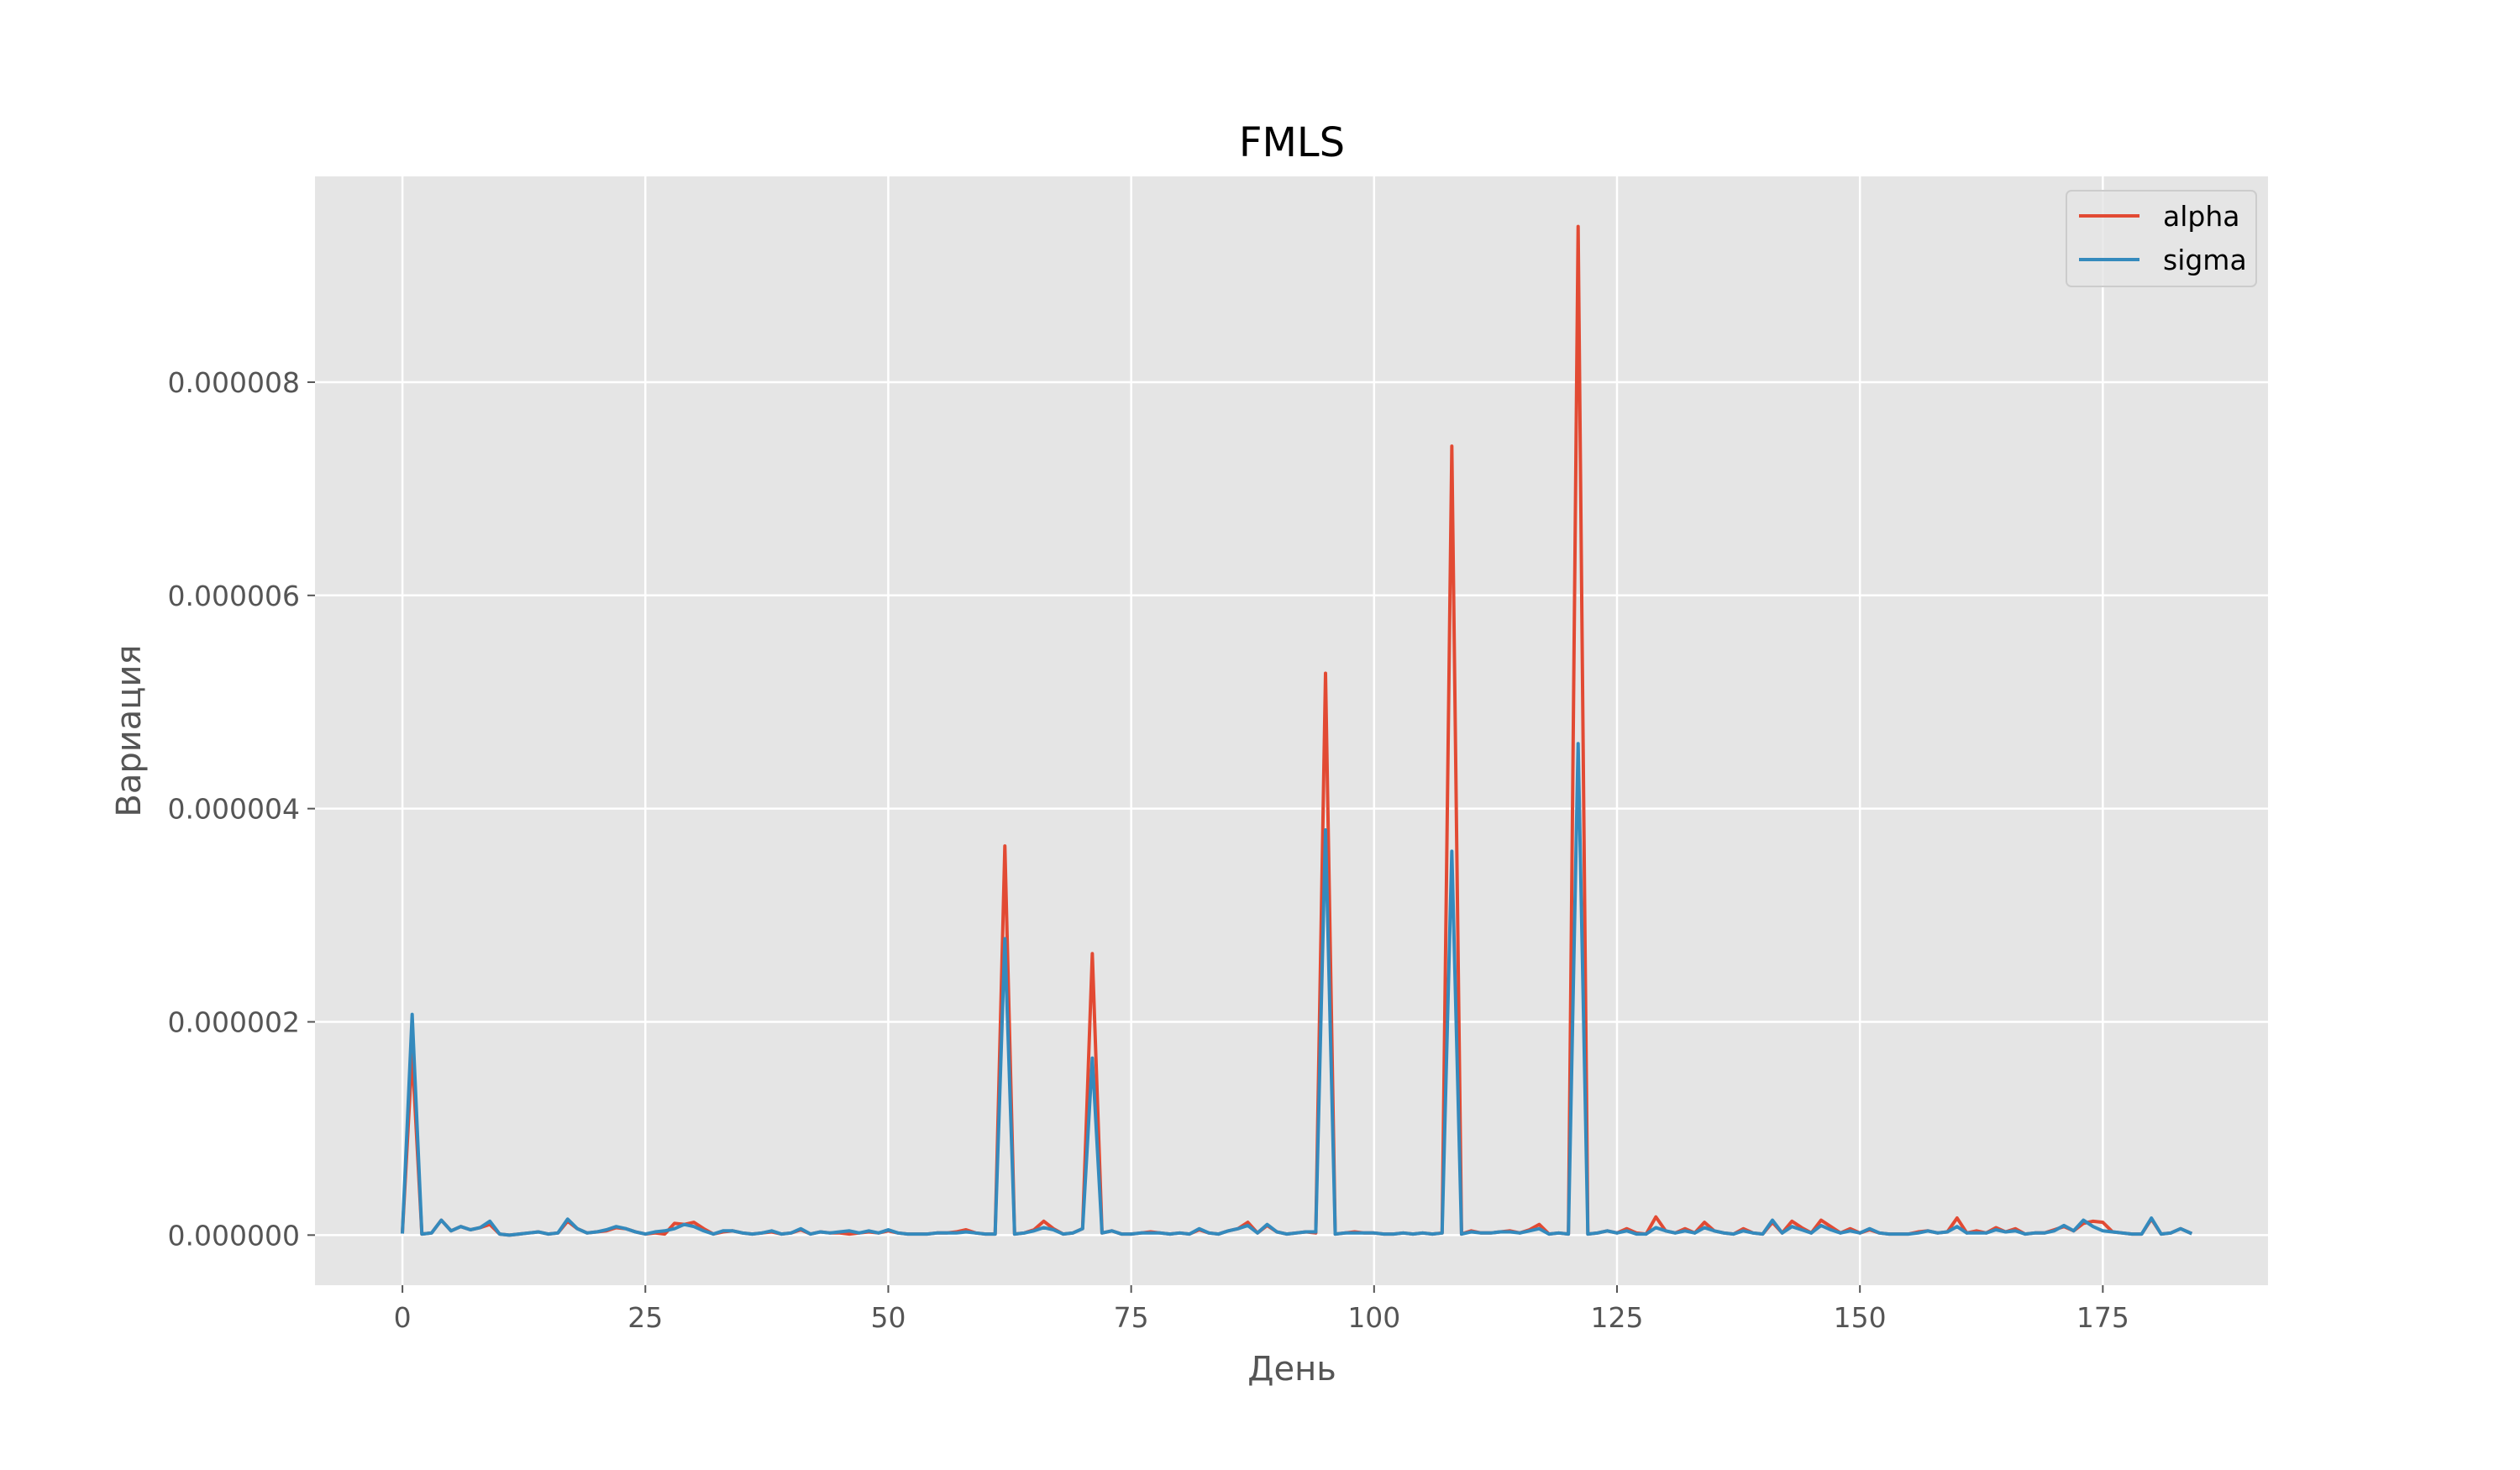 The width and height of the screenshot is (2520, 1470). What do you see at coordinates (2201, 216) in the screenshot?
I see `legend-label-alpha: alpha` at bounding box center [2201, 216].